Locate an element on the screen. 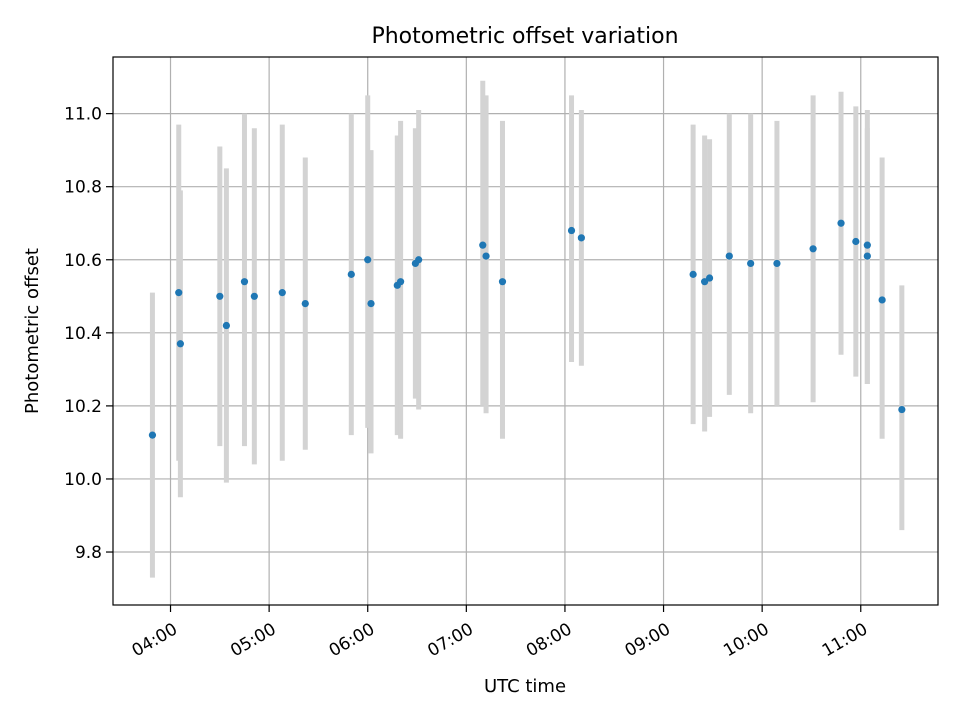 This screenshot has height=720, width=960. y-tick-label: 10.8 is located at coordinates (83, 188).